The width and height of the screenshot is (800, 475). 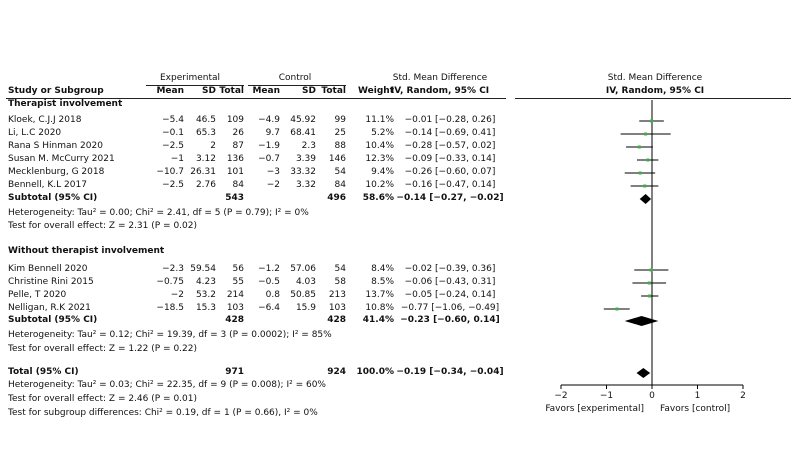 I want to click on total-weight: 100.0%, so click(x=375, y=372).